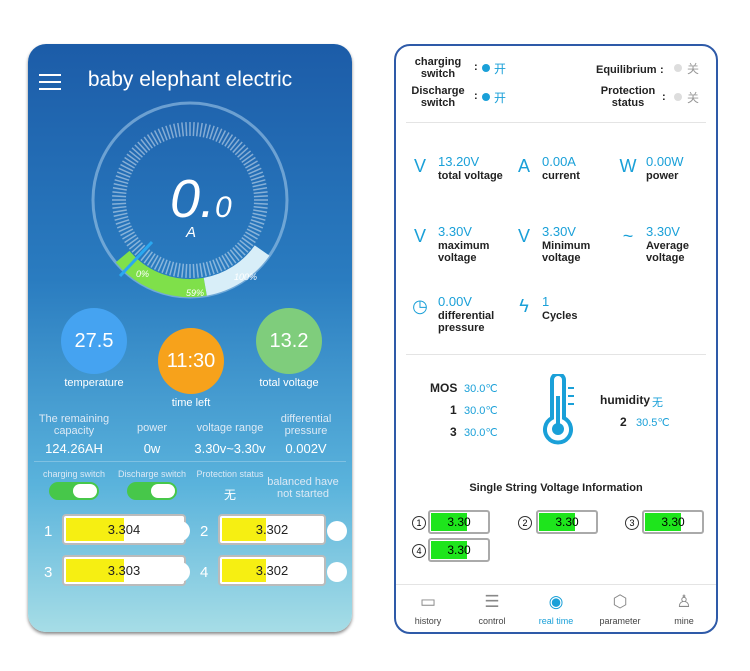 The width and height of the screenshot is (750, 671). Describe the element at coordinates (684, 601) in the screenshot. I see `nav-icon: ♙` at that location.